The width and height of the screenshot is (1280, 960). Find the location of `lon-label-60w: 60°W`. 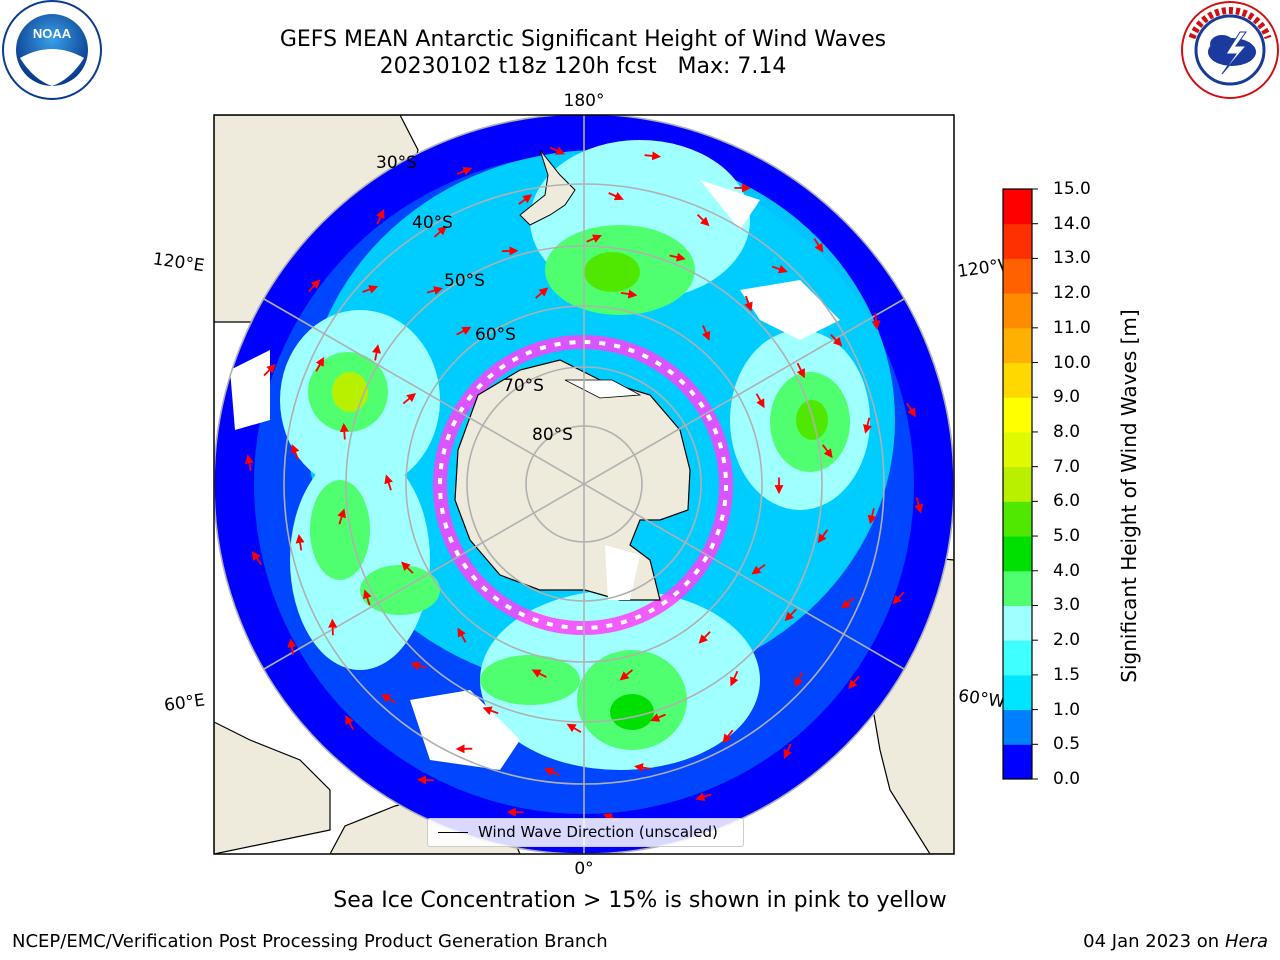

lon-label-60w: 60°W is located at coordinates (981, 699).